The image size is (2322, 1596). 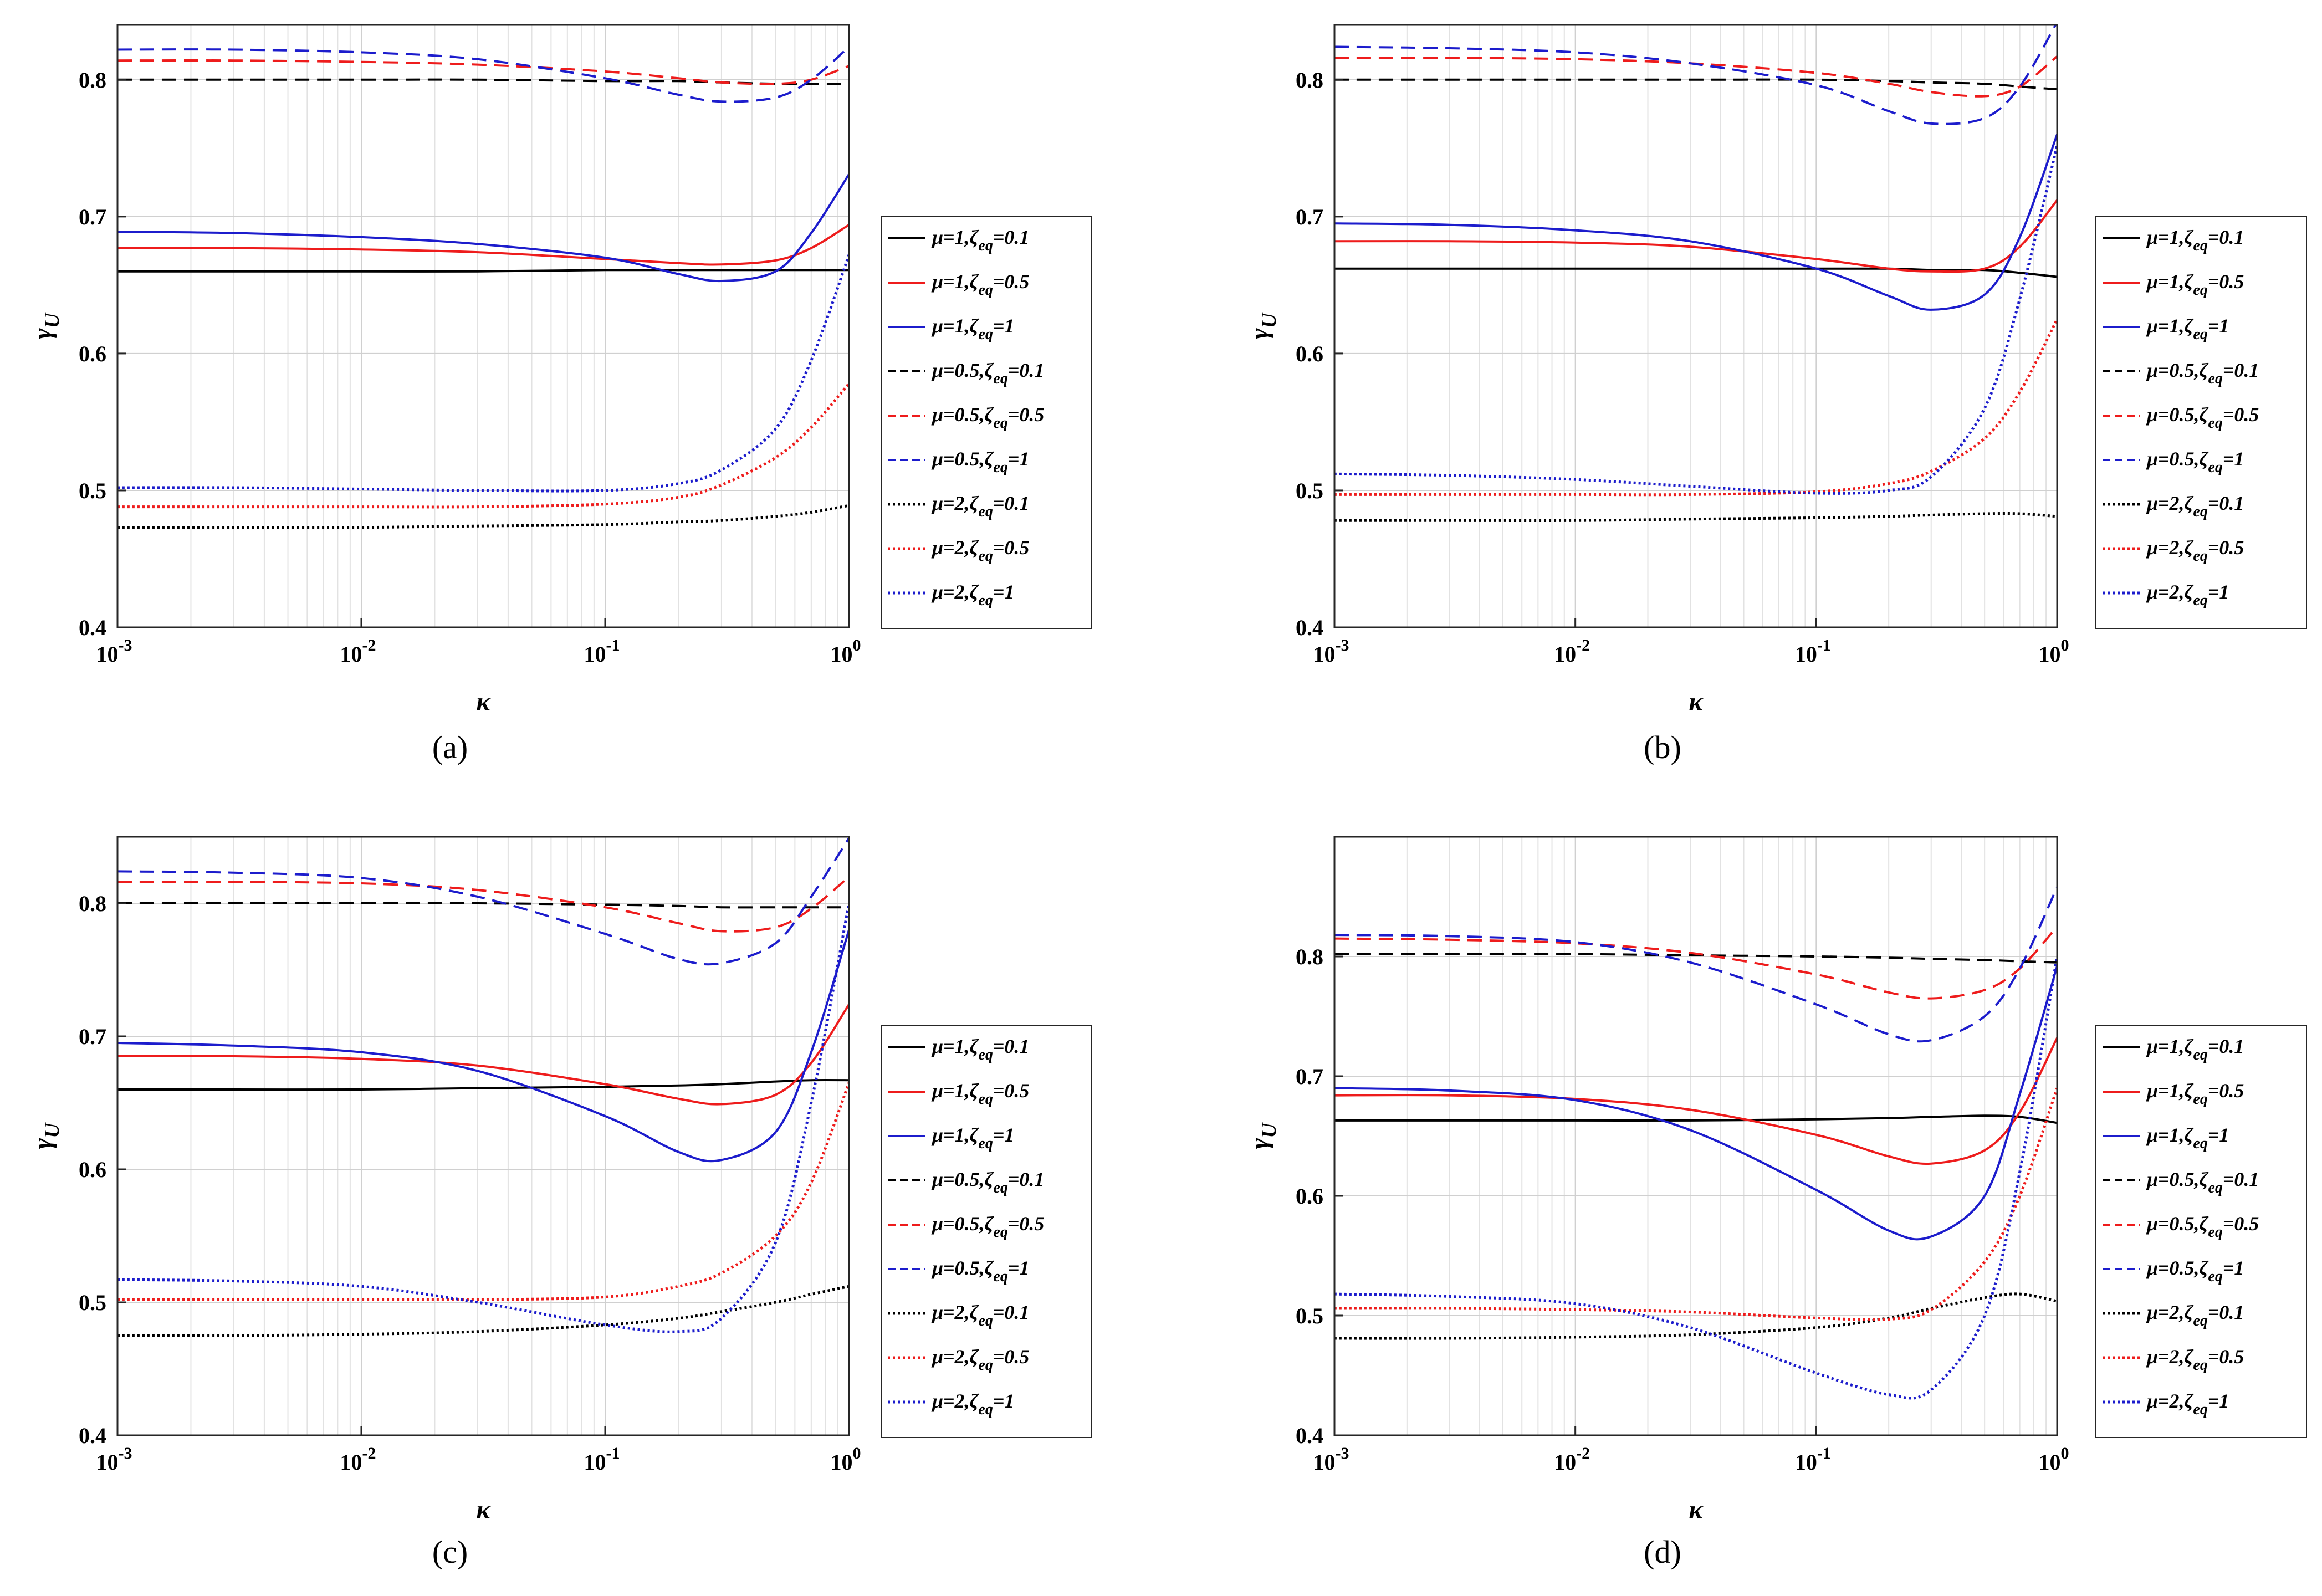 What do you see at coordinates (1260, 1143) in the screenshot?
I see `y-axis-label-main: γ` at bounding box center [1260, 1143].